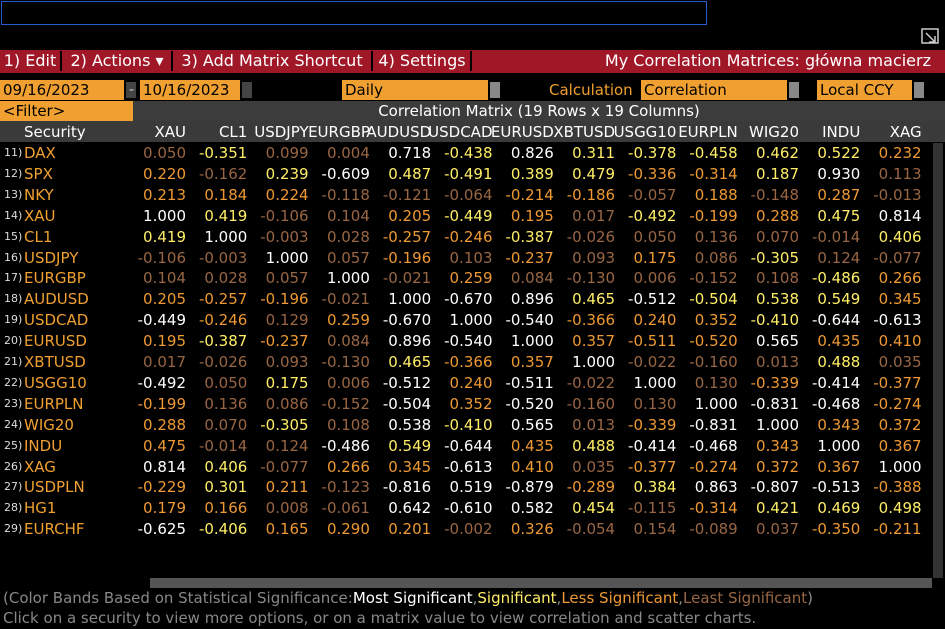 This screenshot has width=945, height=629. I want to click on matrix-value: -0.002, so click(468, 529).